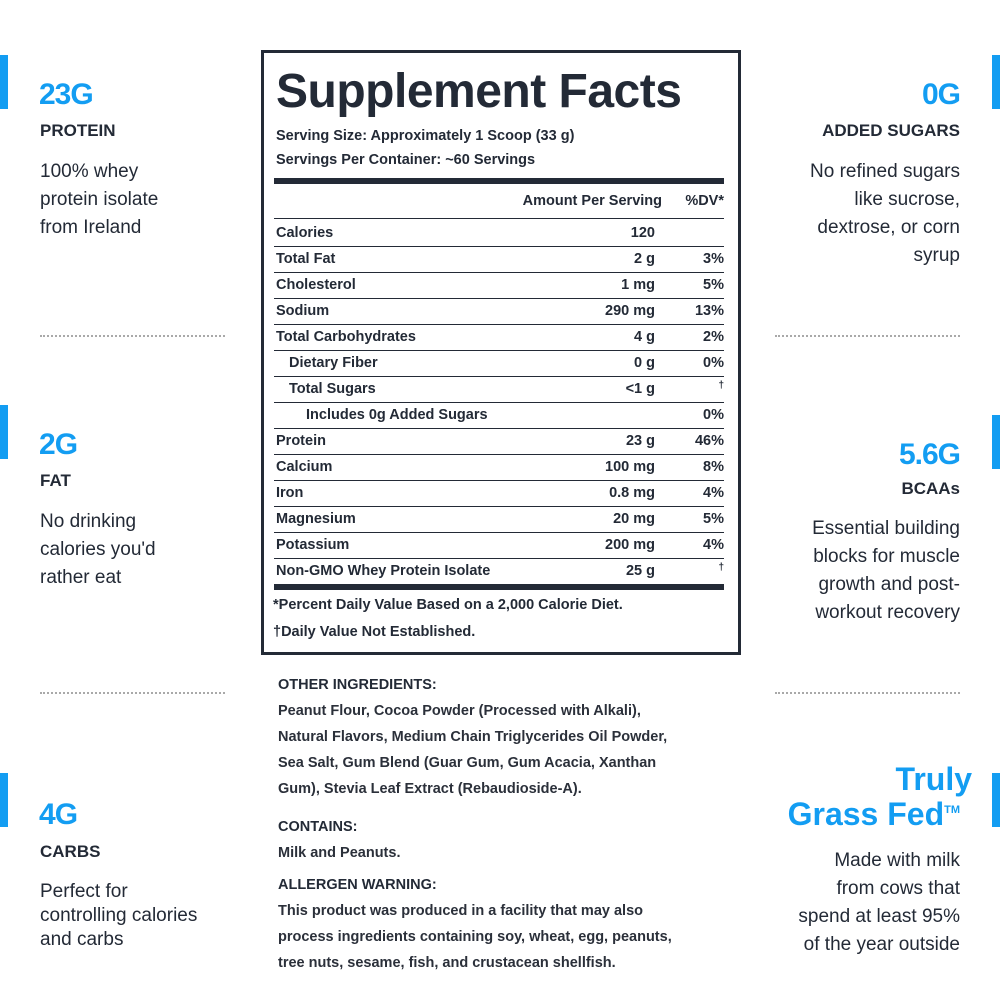 Image resolution: width=1000 pixels, height=1000 pixels. I want to click on nutrient-amount: 100 mg, so click(630, 467).